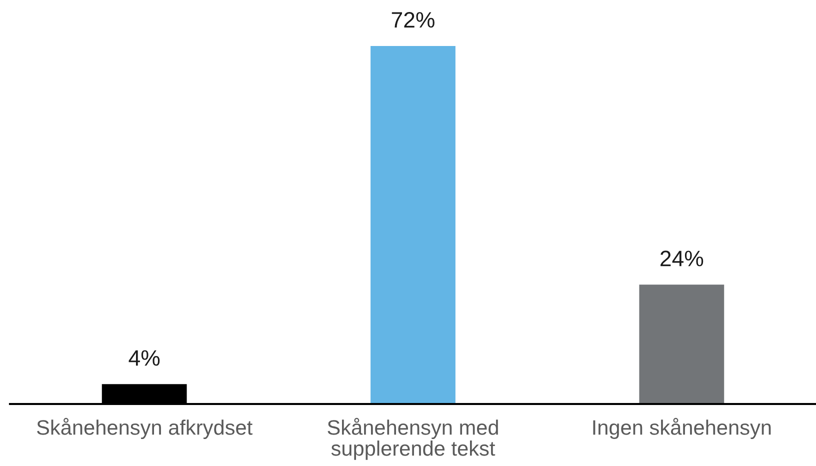 This screenshot has width=816, height=466. I want to click on data-label: 72%, so click(413, 20).